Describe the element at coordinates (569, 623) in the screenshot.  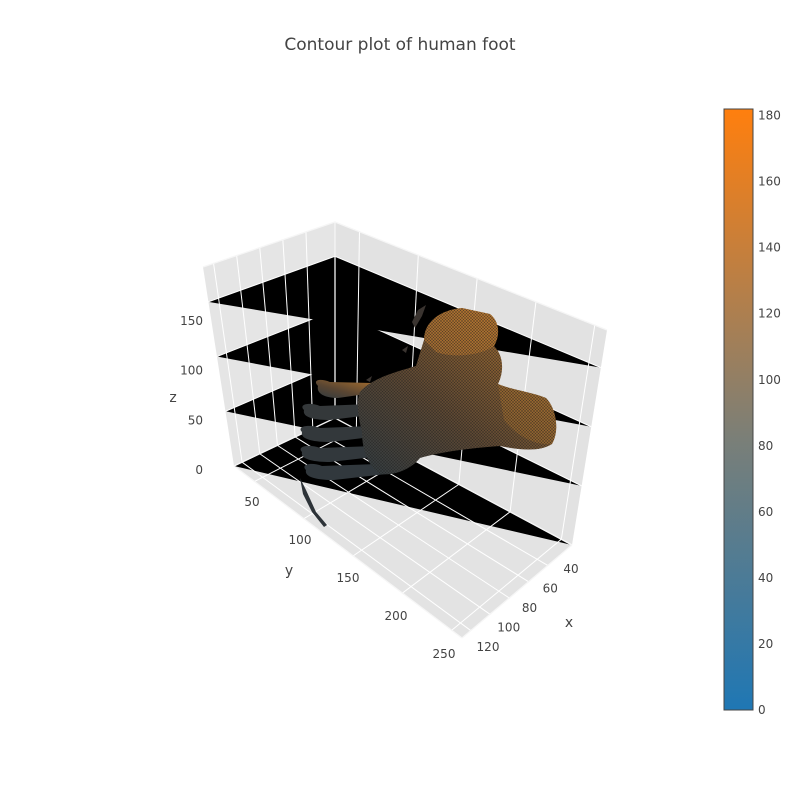
I see `x-axis-label: x` at that location.